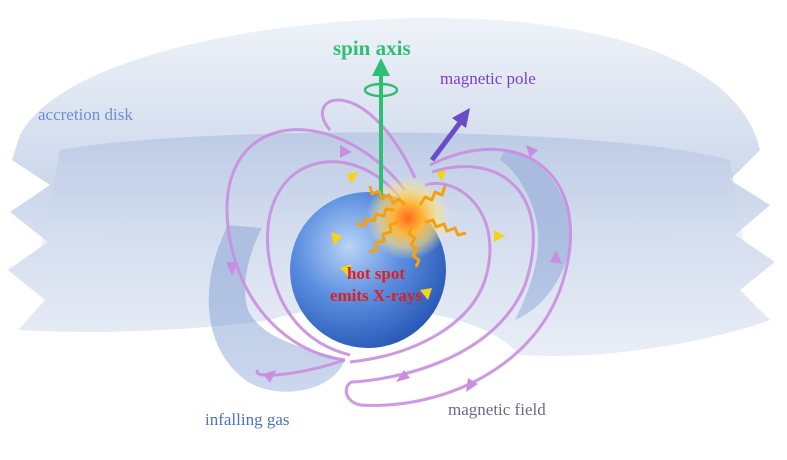  I want to click on hot-spot-label: hot spot emits X-rays, so click(376, 285).